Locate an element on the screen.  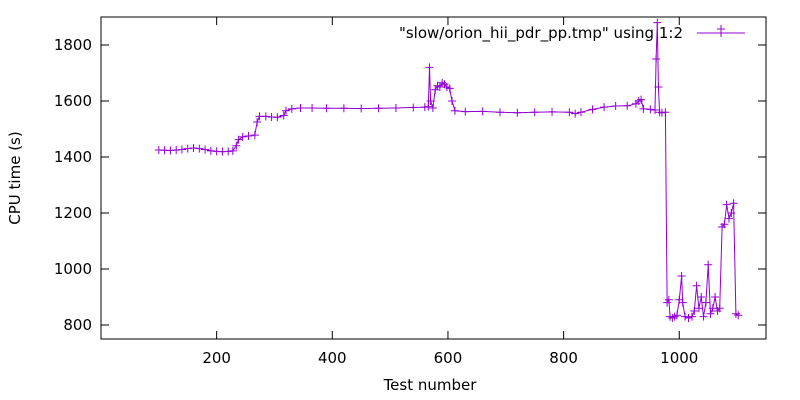
y-tick-label: 1200 is located at coordinates (73, 213).